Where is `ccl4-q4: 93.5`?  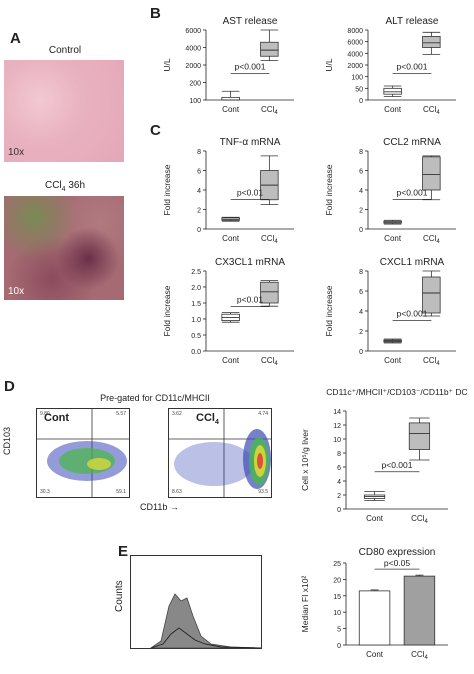 ccl4-q4: 93.5 is located at coordinates (263, 492).